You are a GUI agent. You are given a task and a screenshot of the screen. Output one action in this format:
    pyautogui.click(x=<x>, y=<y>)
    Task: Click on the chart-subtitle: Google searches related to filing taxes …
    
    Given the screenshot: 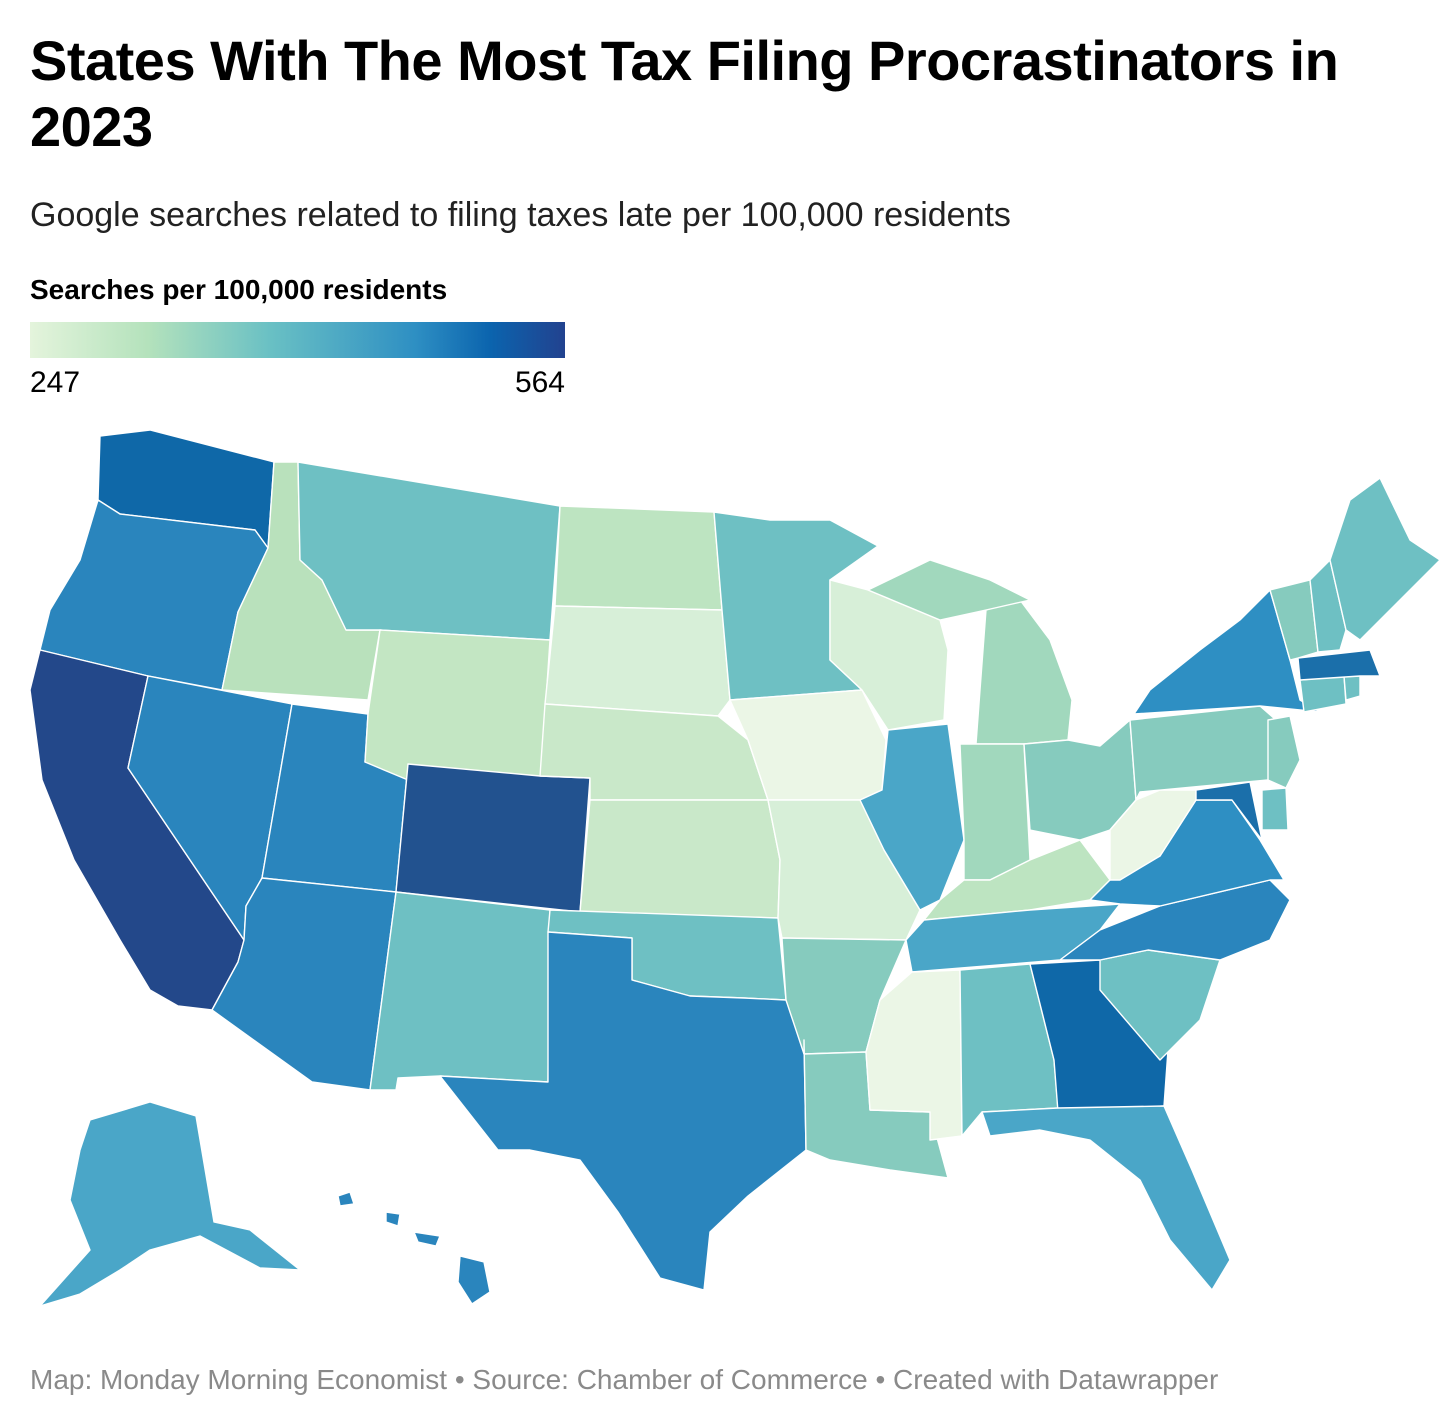 What is the action you would take?
    pyautogui.click(x=520, y=215)
    